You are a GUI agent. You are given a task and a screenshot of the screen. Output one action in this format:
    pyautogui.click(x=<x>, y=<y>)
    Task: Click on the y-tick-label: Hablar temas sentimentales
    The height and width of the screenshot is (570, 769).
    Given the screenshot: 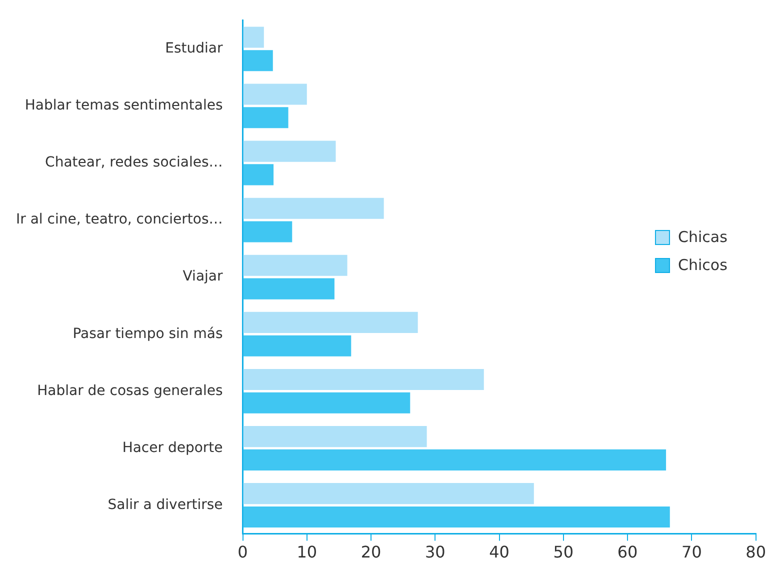 What is the action you would take?
    pyautogui.click(x=123, y=106)
    